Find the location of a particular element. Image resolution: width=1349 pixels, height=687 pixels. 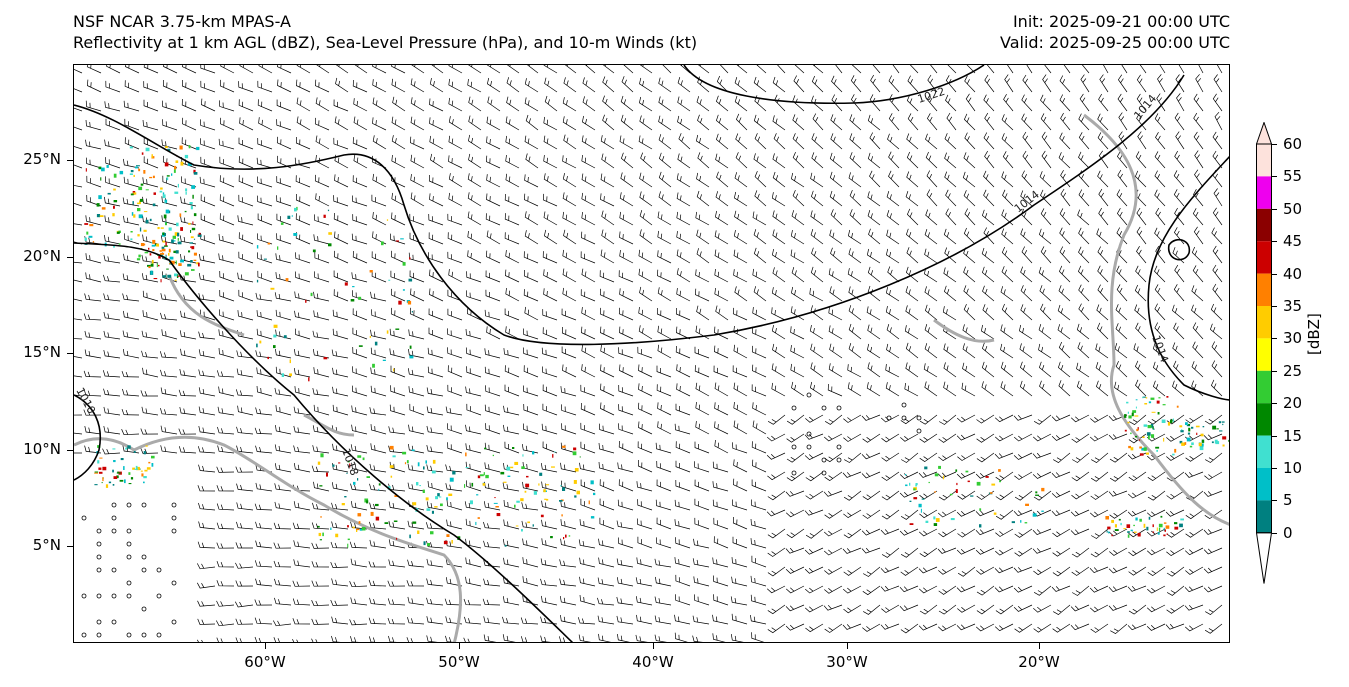

lat-label-15n: 15°N is located at coordinates (42, 352).